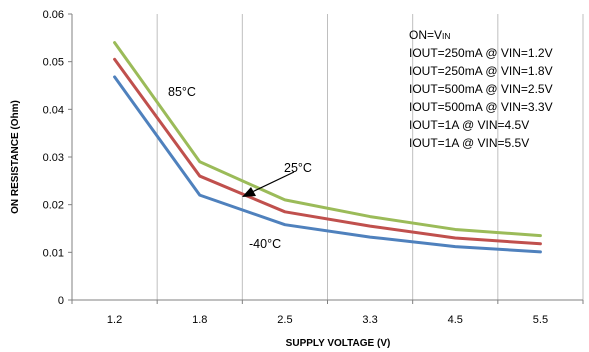 The height and width of the screenshot is (352, 589). I want to click on y-tick-label: 0.04, so click(53, 110).